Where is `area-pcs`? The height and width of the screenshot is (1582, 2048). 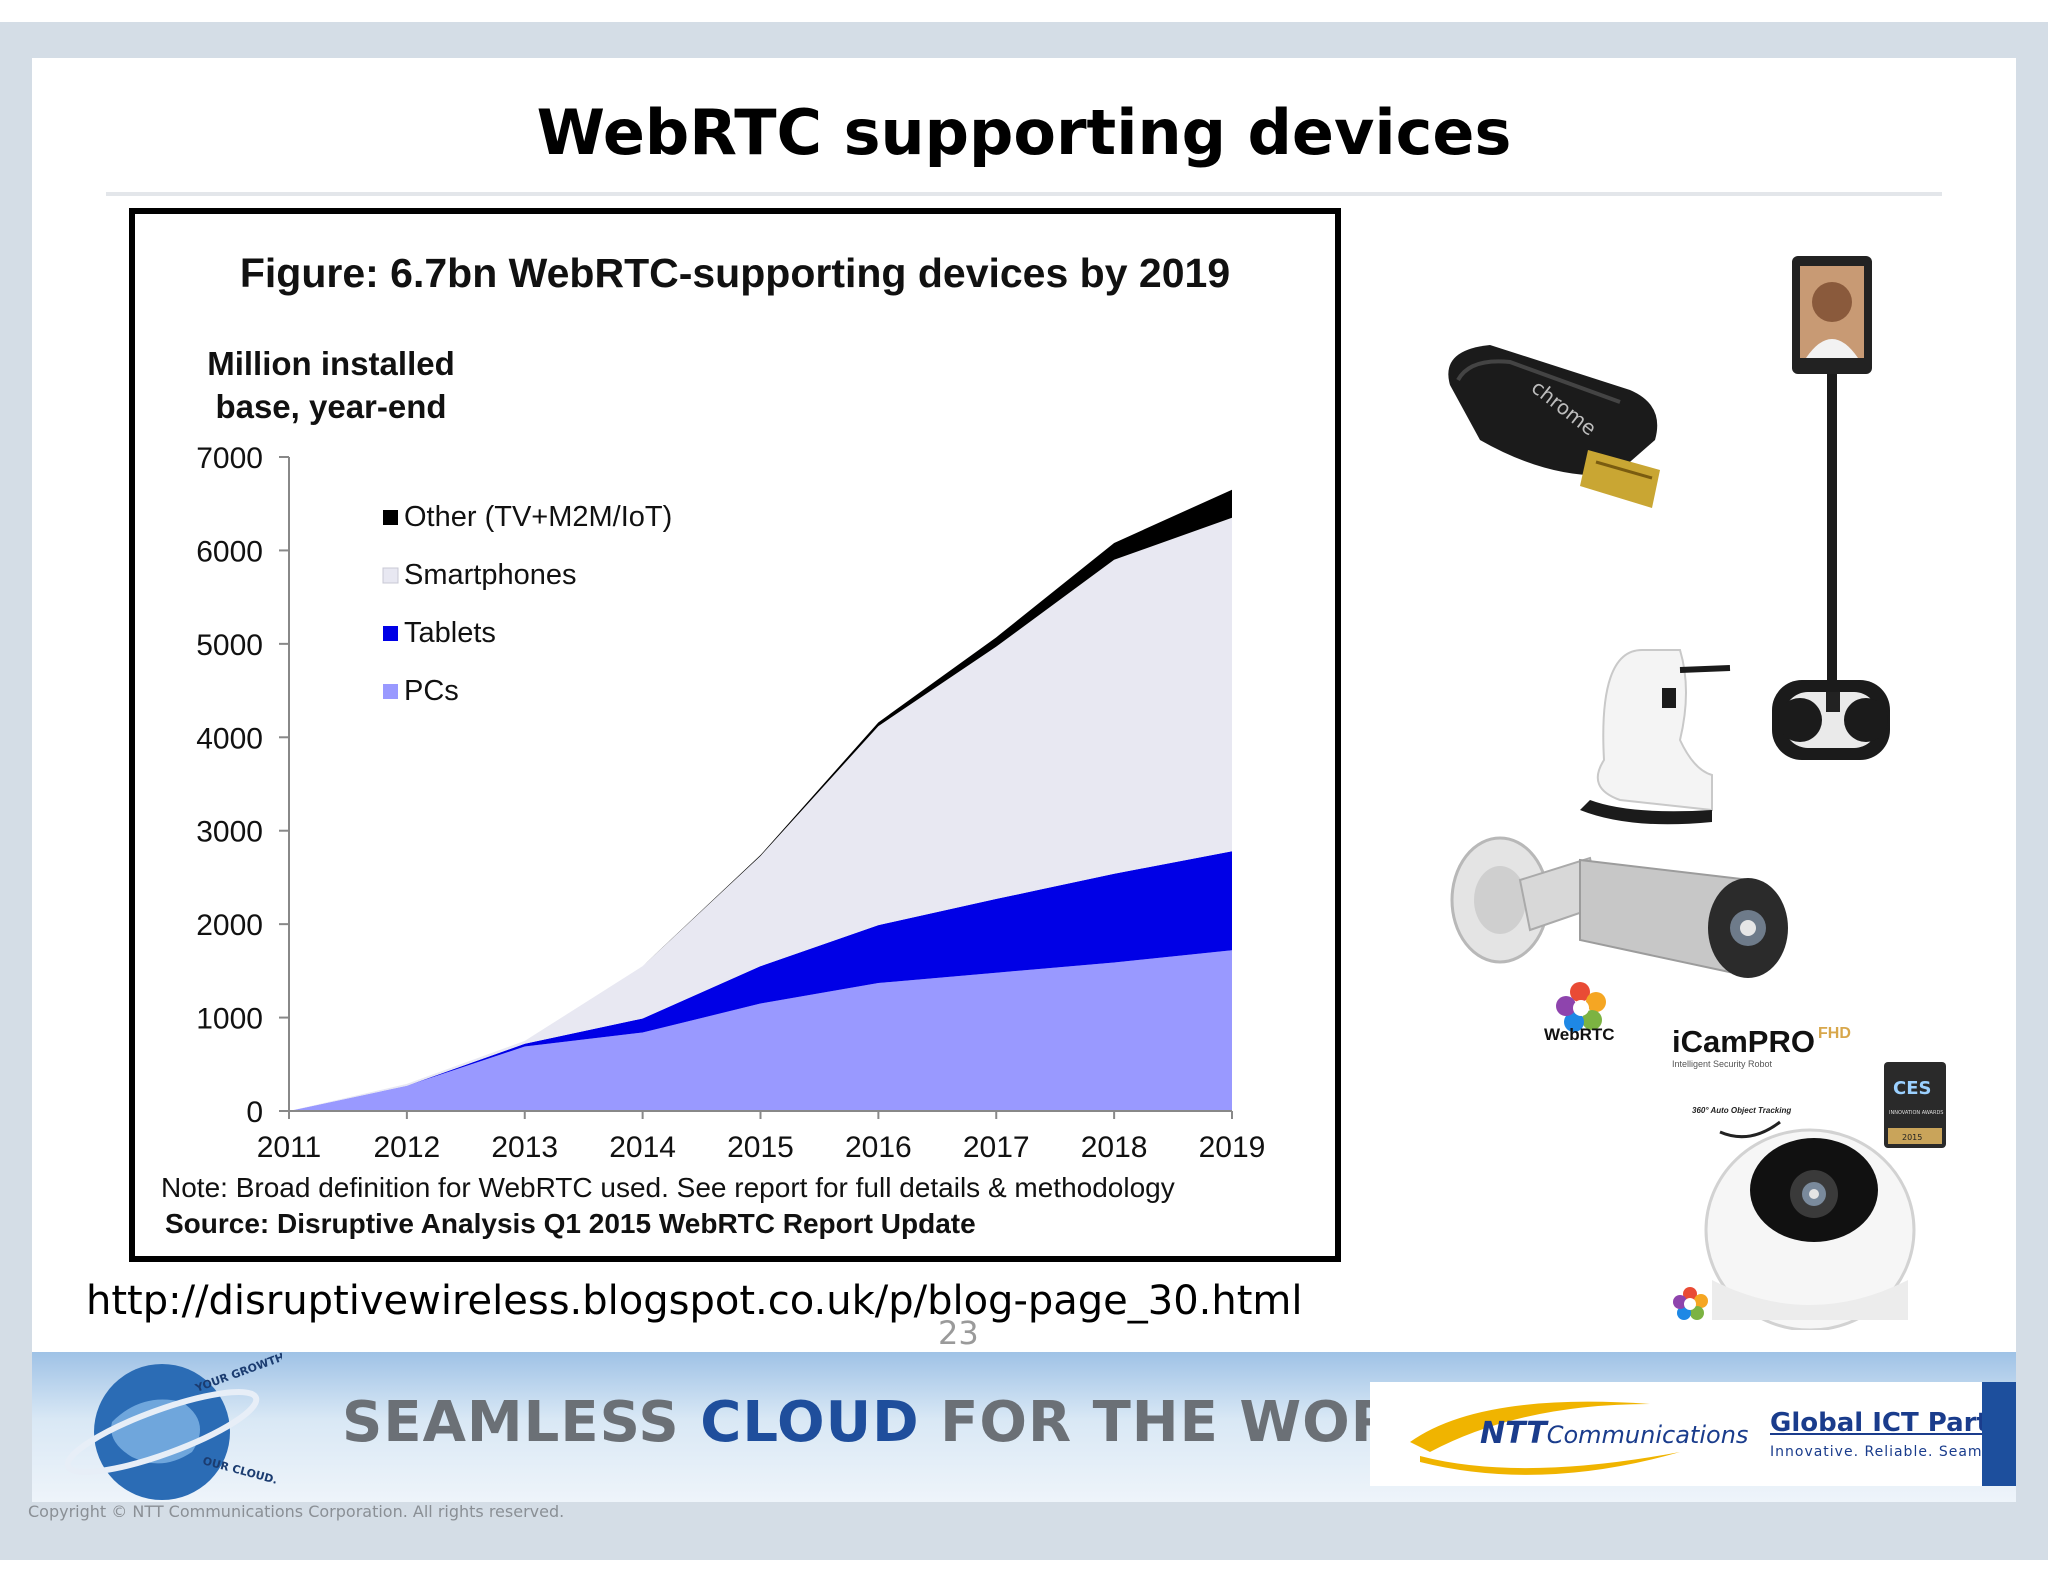
area-pcs is located at coordinates (760, 1030).